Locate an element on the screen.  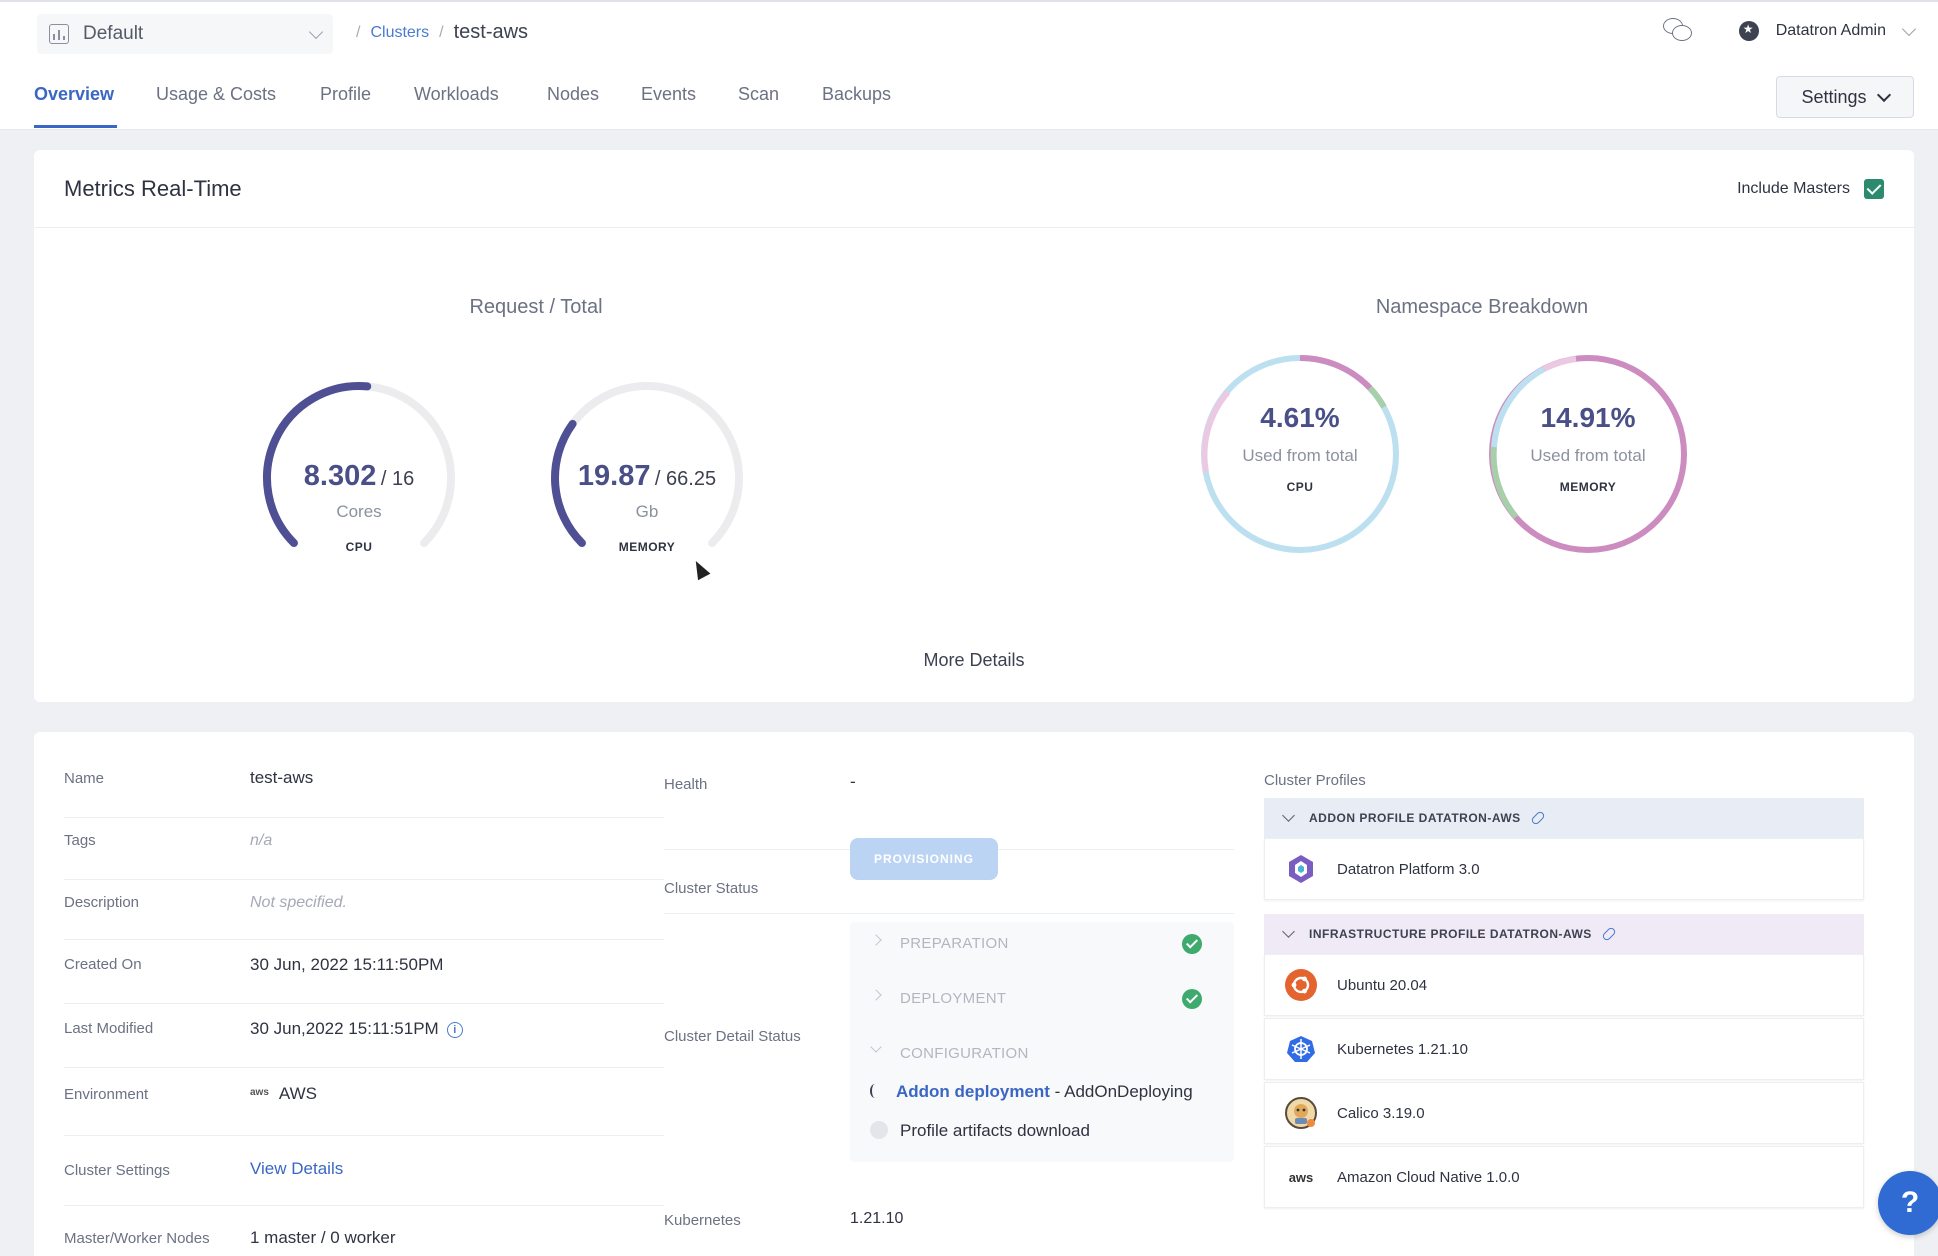
addon-deployment-state: - AddOnDeploying is located at coordinates (1121, 1091).